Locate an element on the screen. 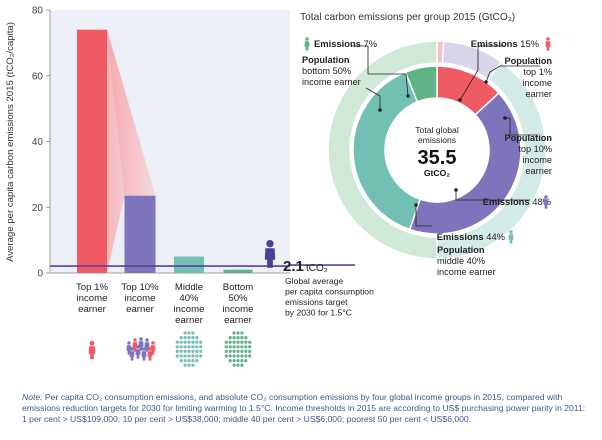 This screenshot has width=602, height=440. population-label: income earner is located at coordinates (331, 82).